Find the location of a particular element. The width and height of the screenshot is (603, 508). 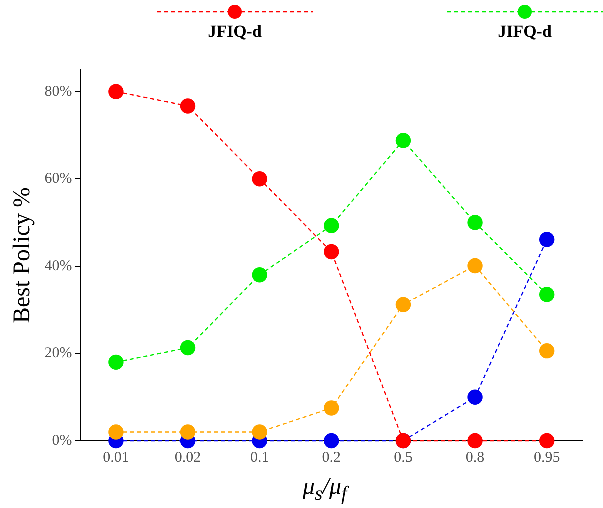

y-tick-label: 80% is located at coordinates (58, 92).